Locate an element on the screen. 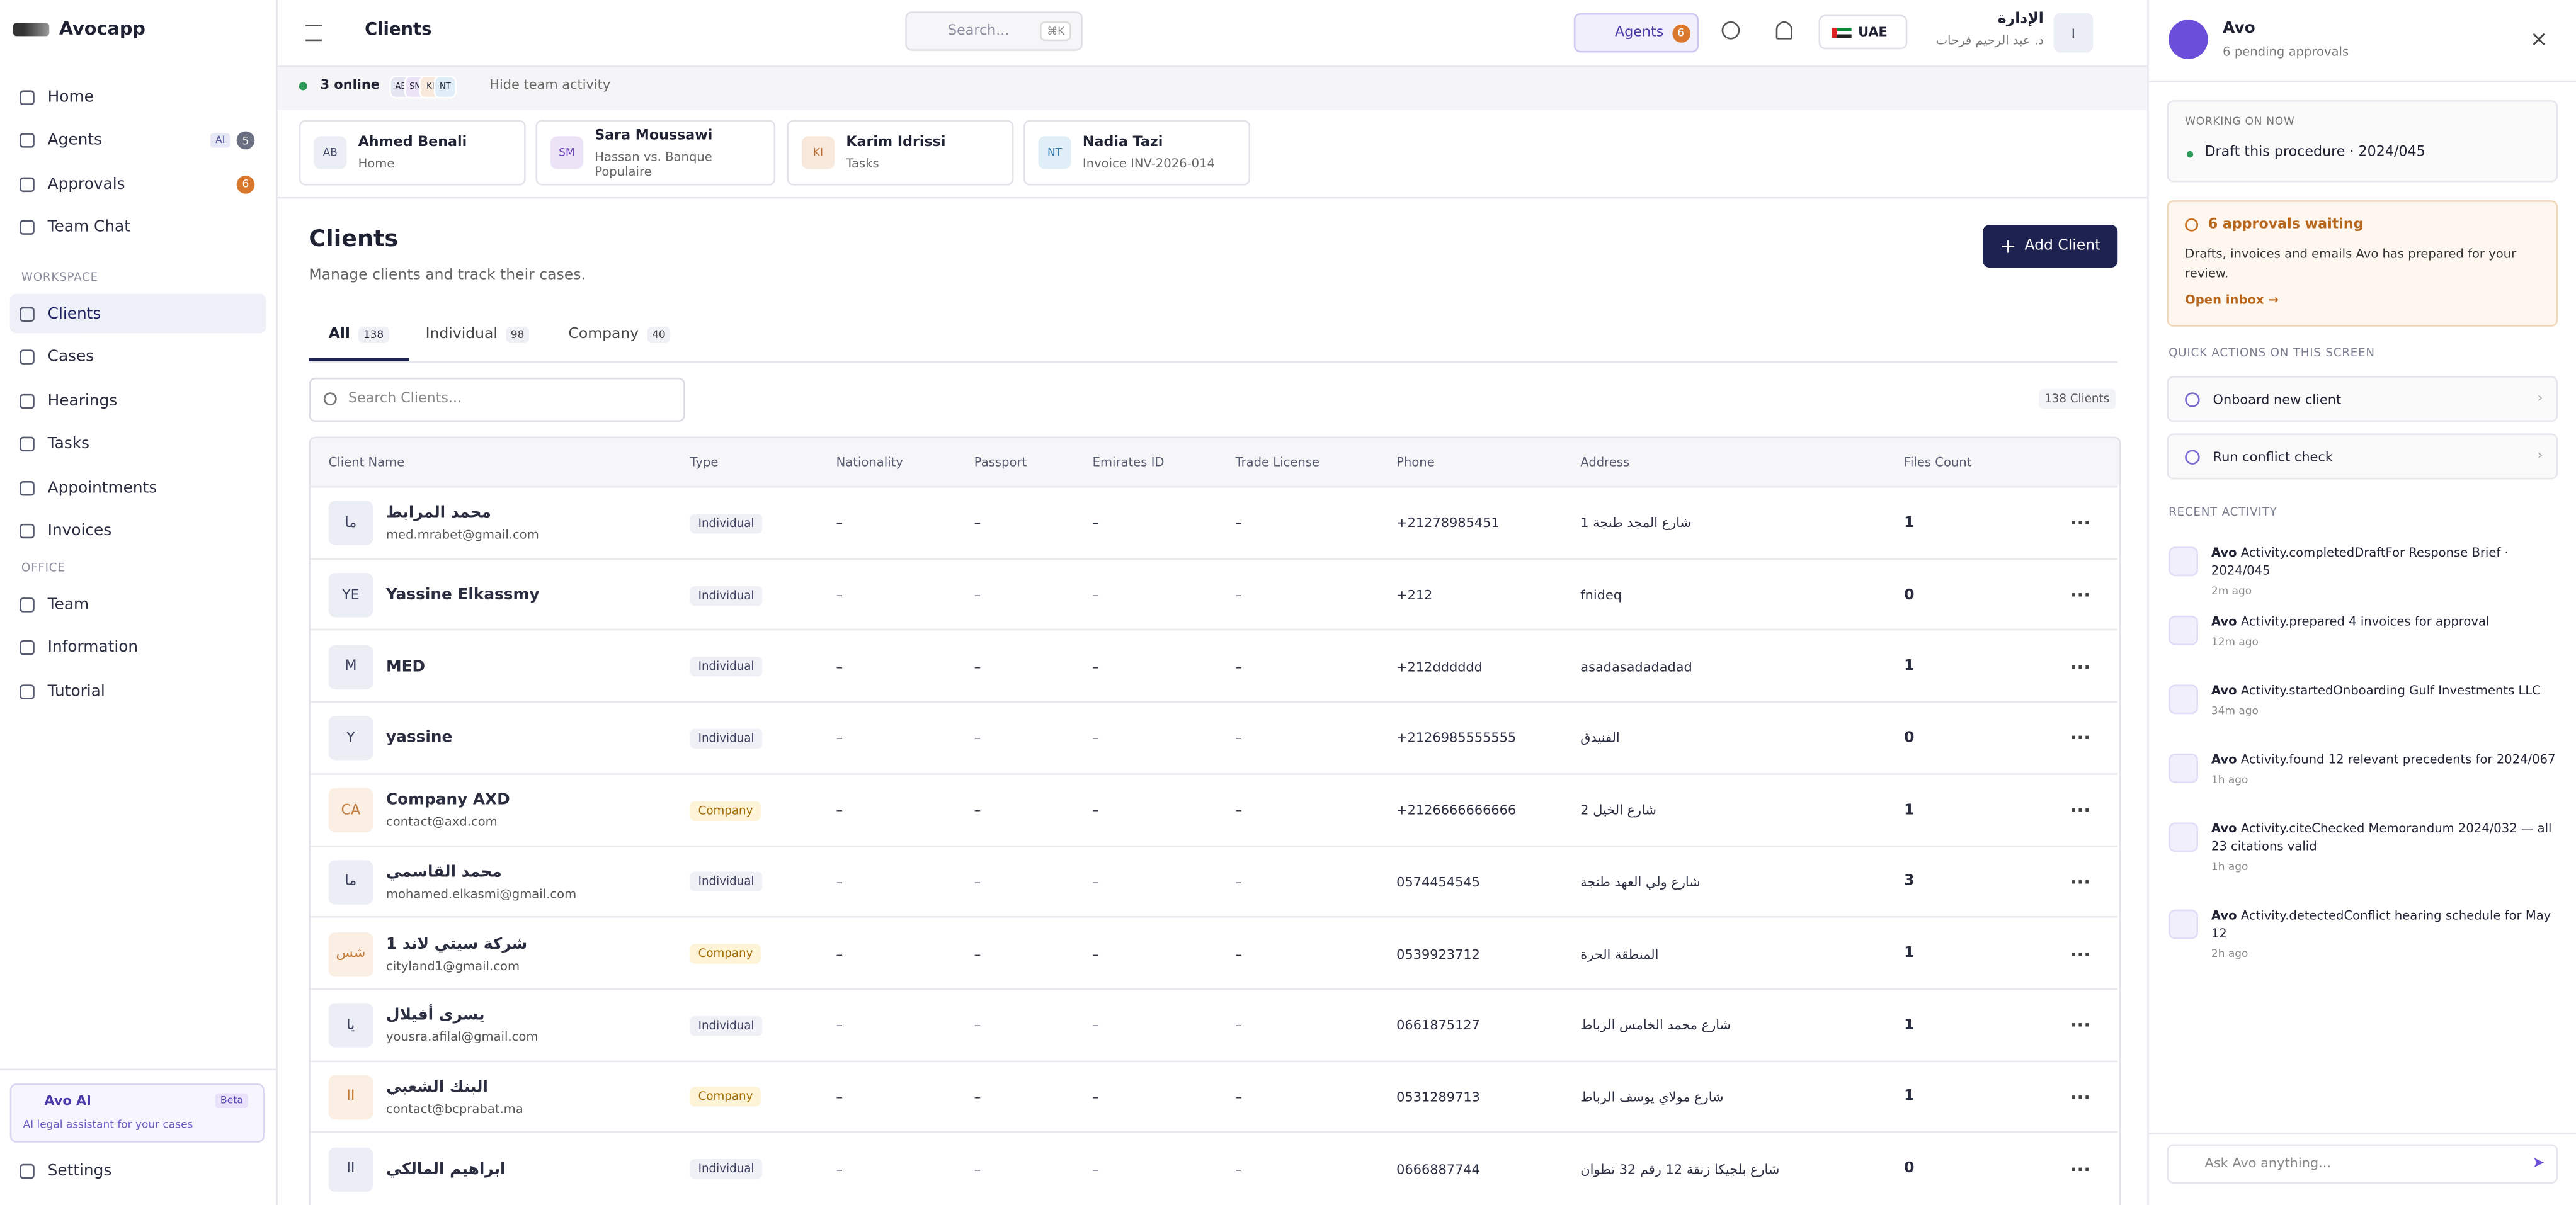  type-badge: Company is located at coordinates (725, 810).